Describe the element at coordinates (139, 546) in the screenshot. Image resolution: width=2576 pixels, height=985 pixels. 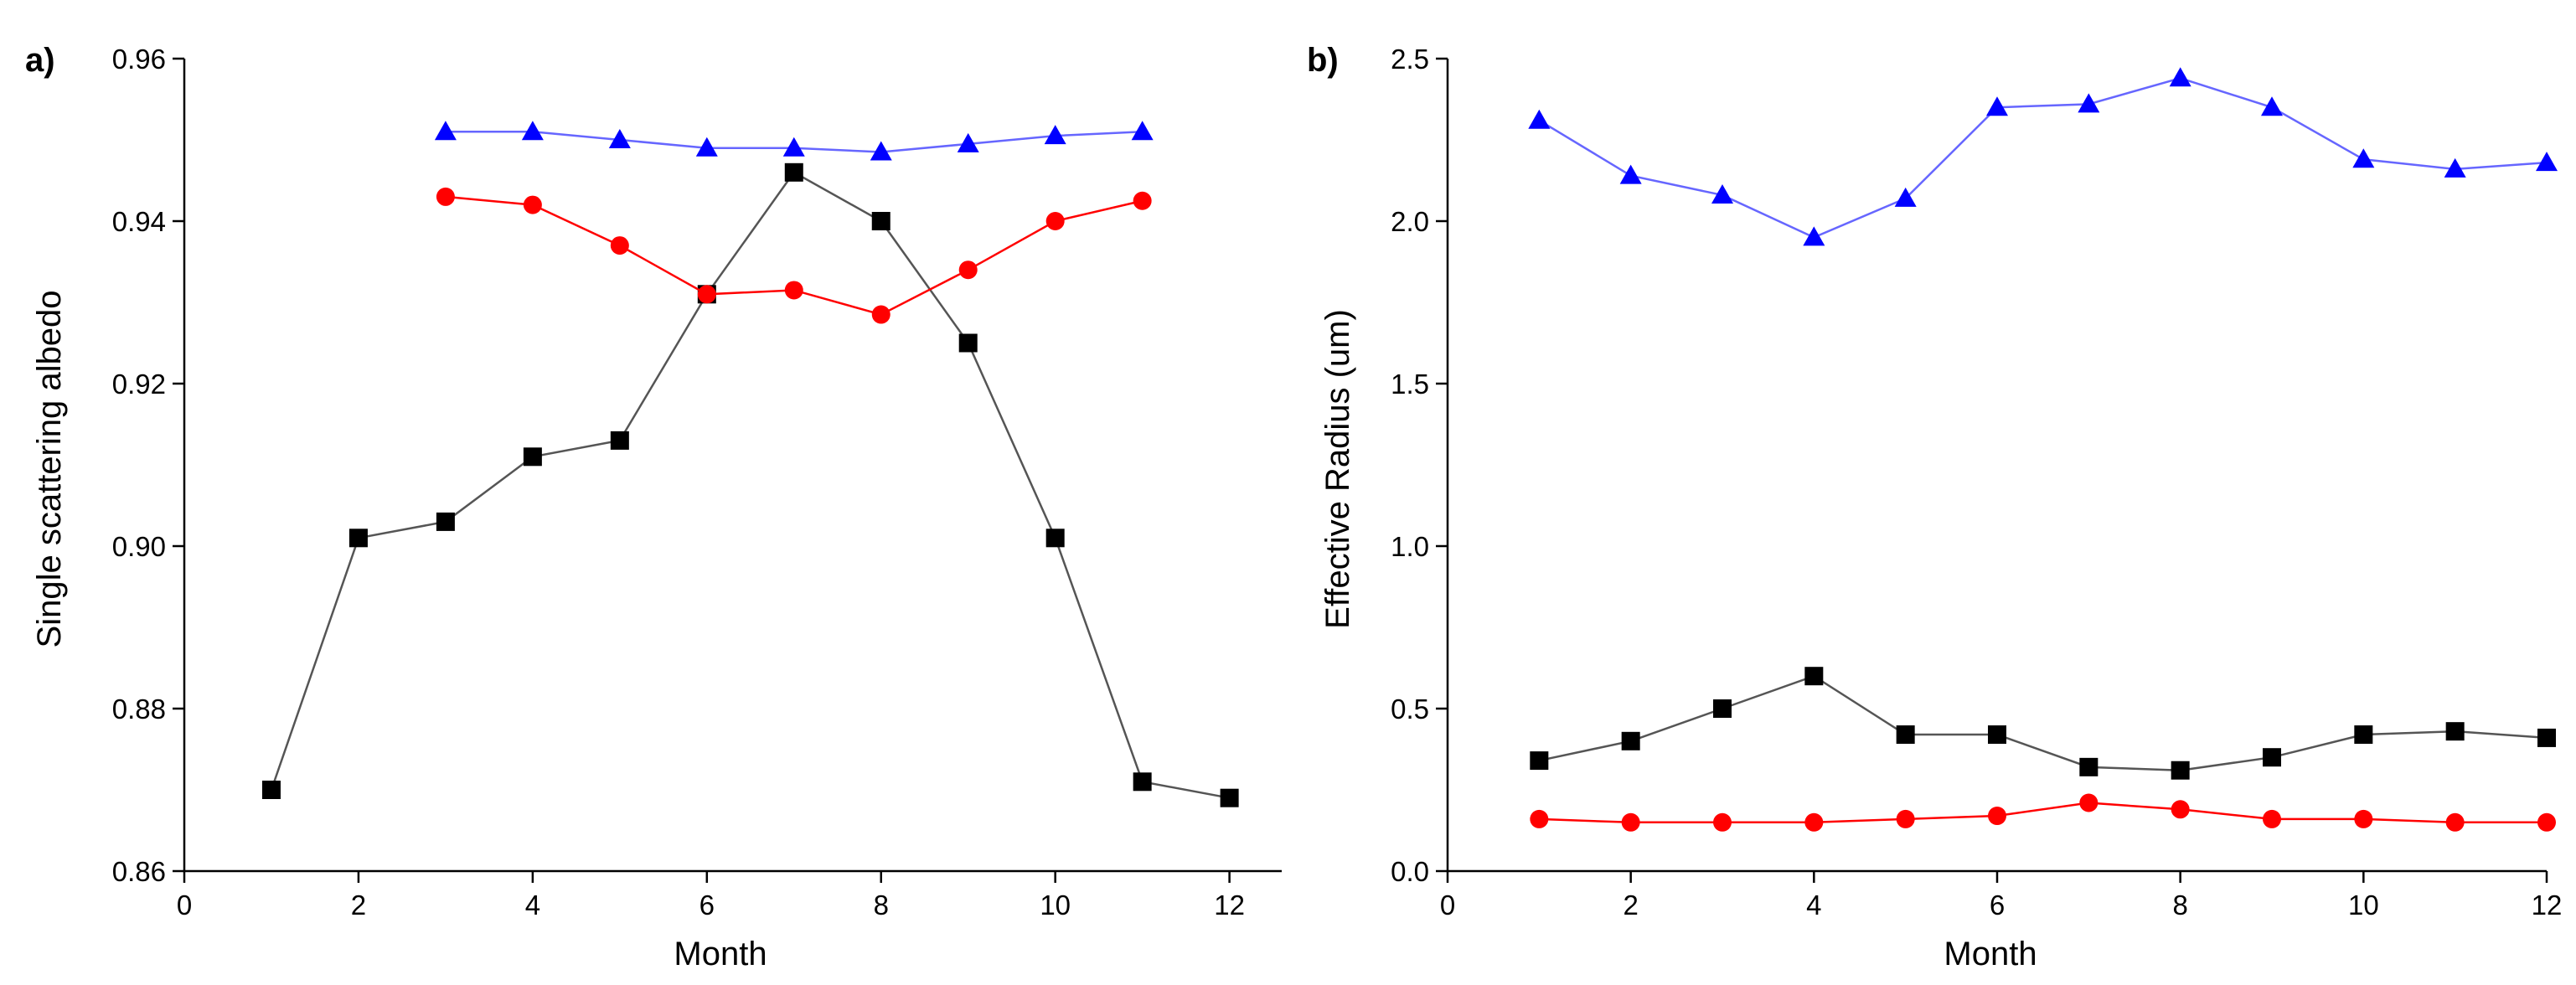
I see `panel-a-y-tick-label: 0.90` at that location.